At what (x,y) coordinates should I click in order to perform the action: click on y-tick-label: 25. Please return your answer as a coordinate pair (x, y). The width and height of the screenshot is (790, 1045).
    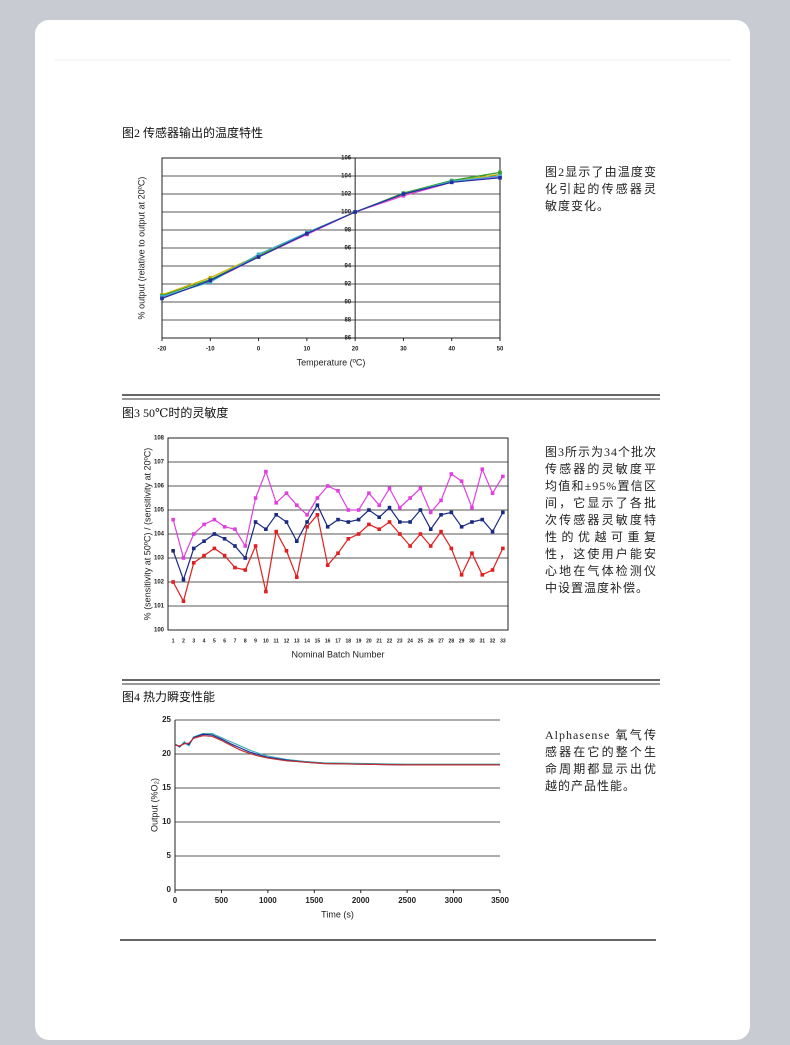
    Looking at the image, I should click on (166, 719).